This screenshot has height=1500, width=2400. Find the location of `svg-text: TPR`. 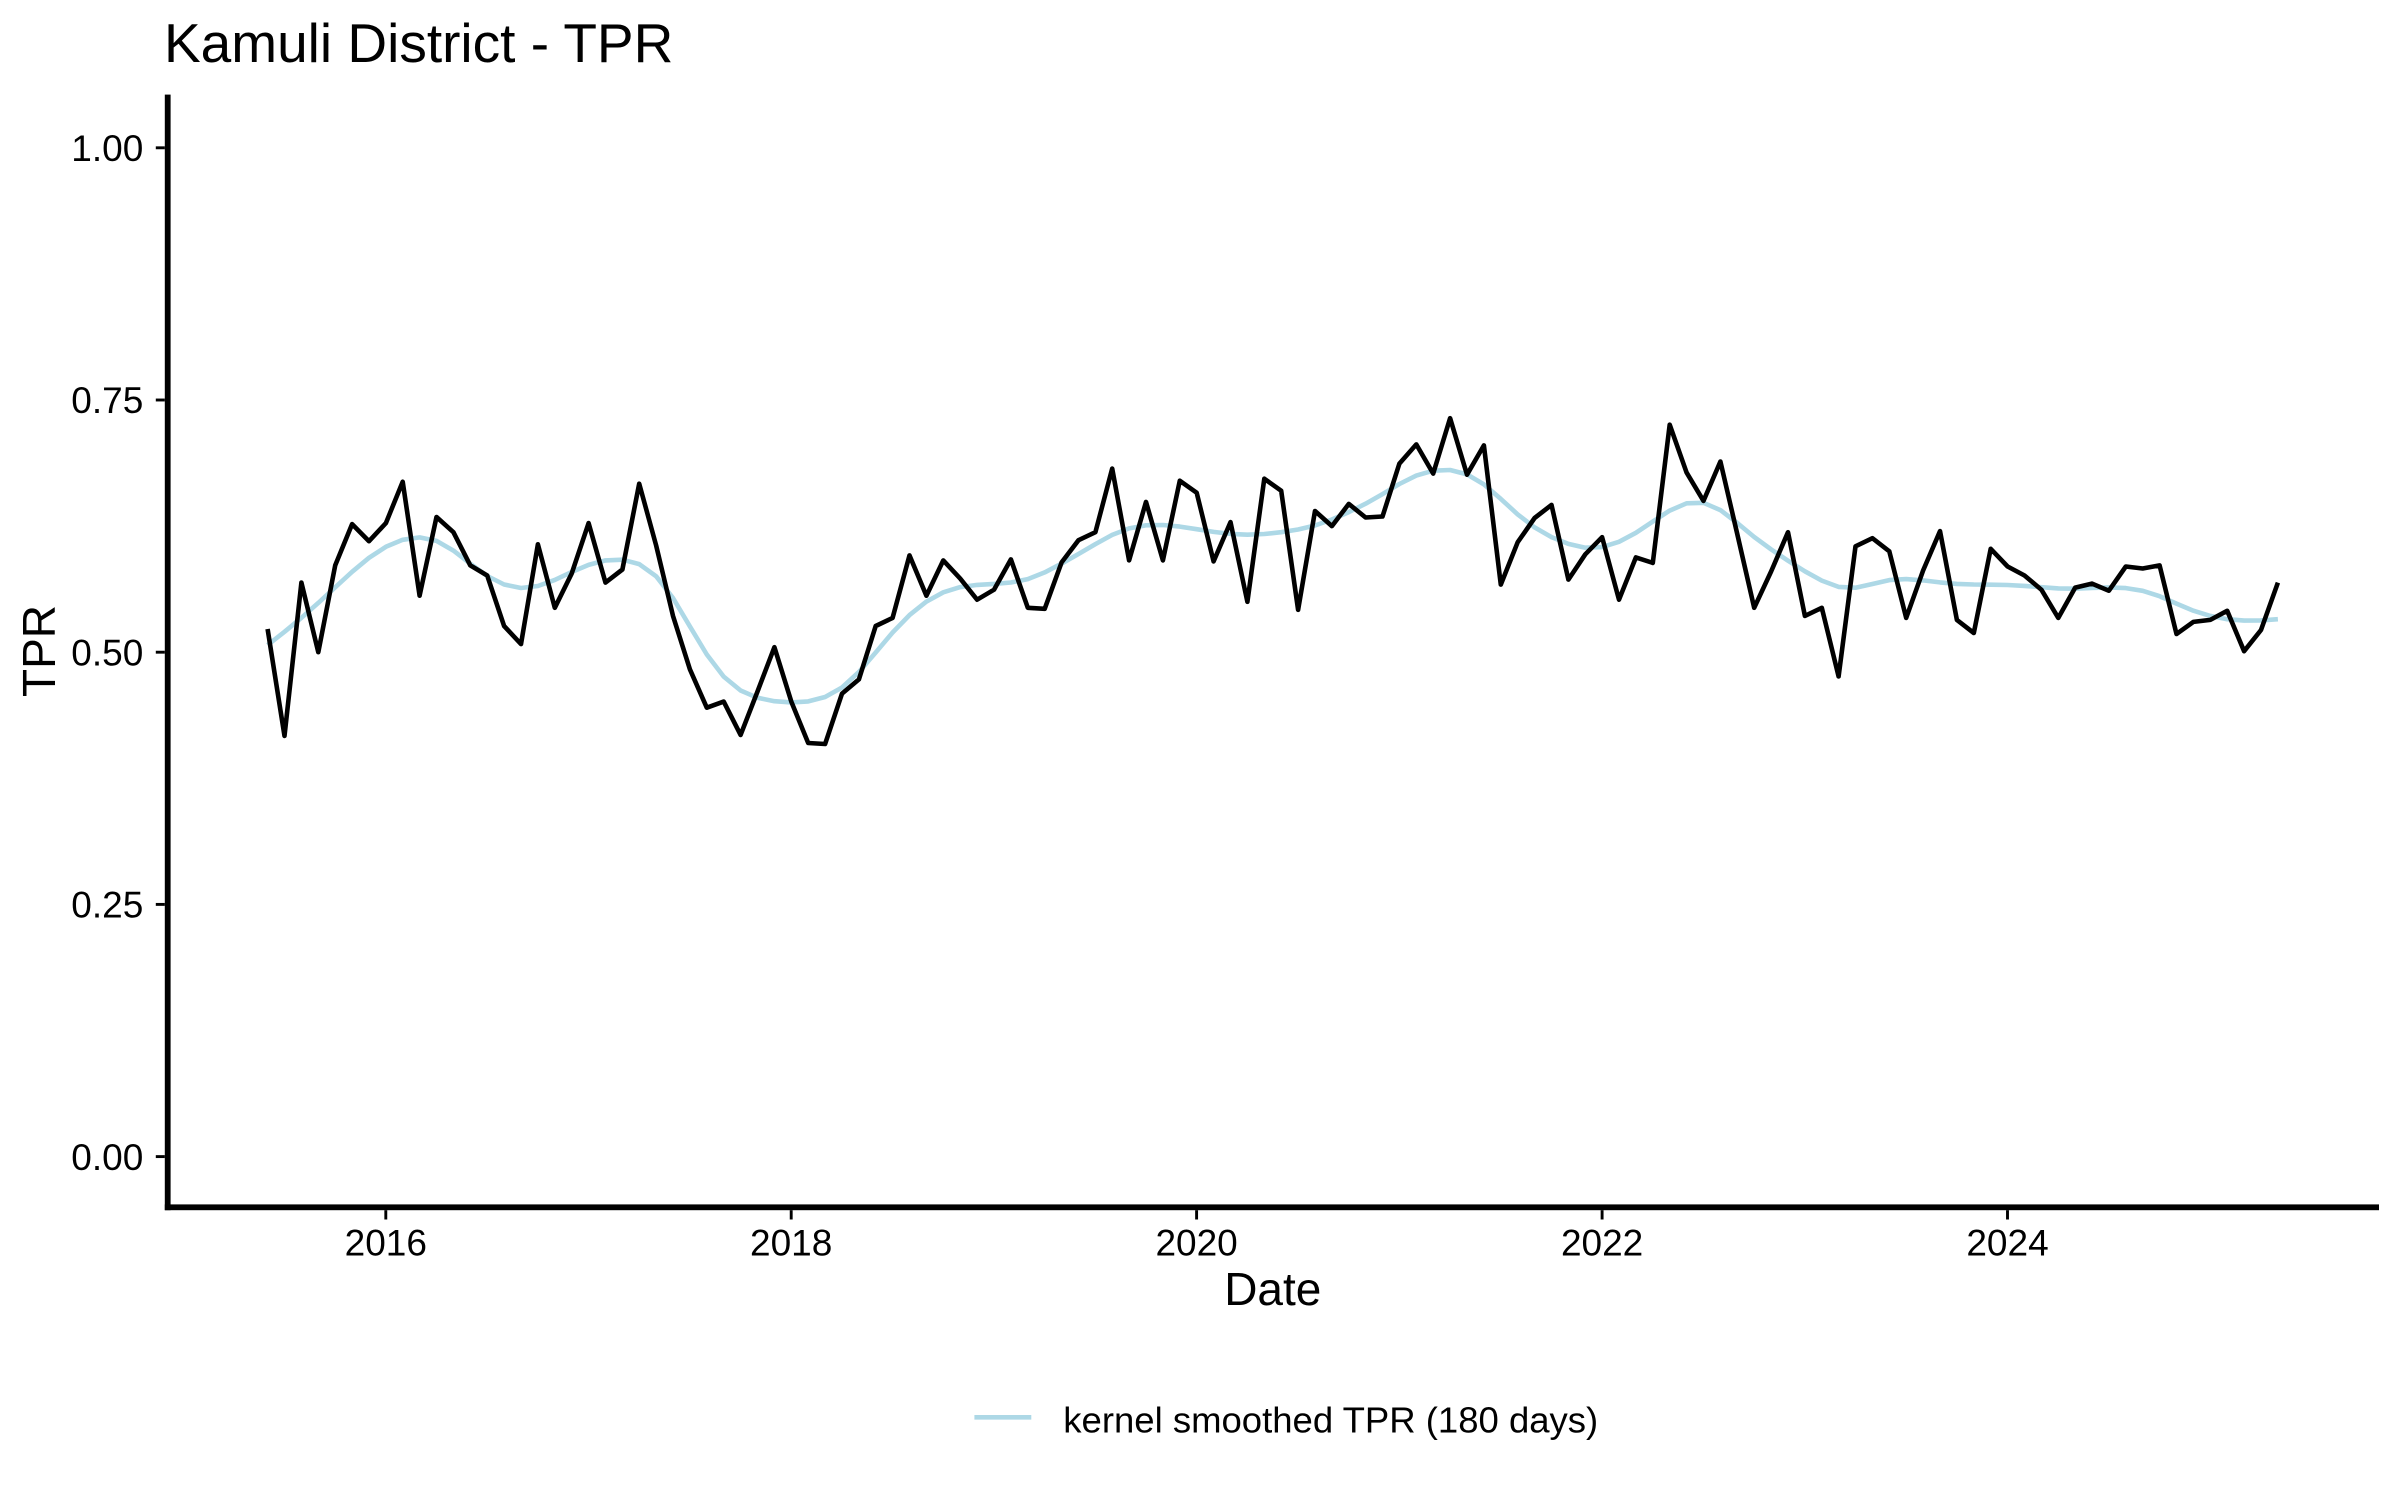

svg-text: TPR is located at coordinates (39, 651).